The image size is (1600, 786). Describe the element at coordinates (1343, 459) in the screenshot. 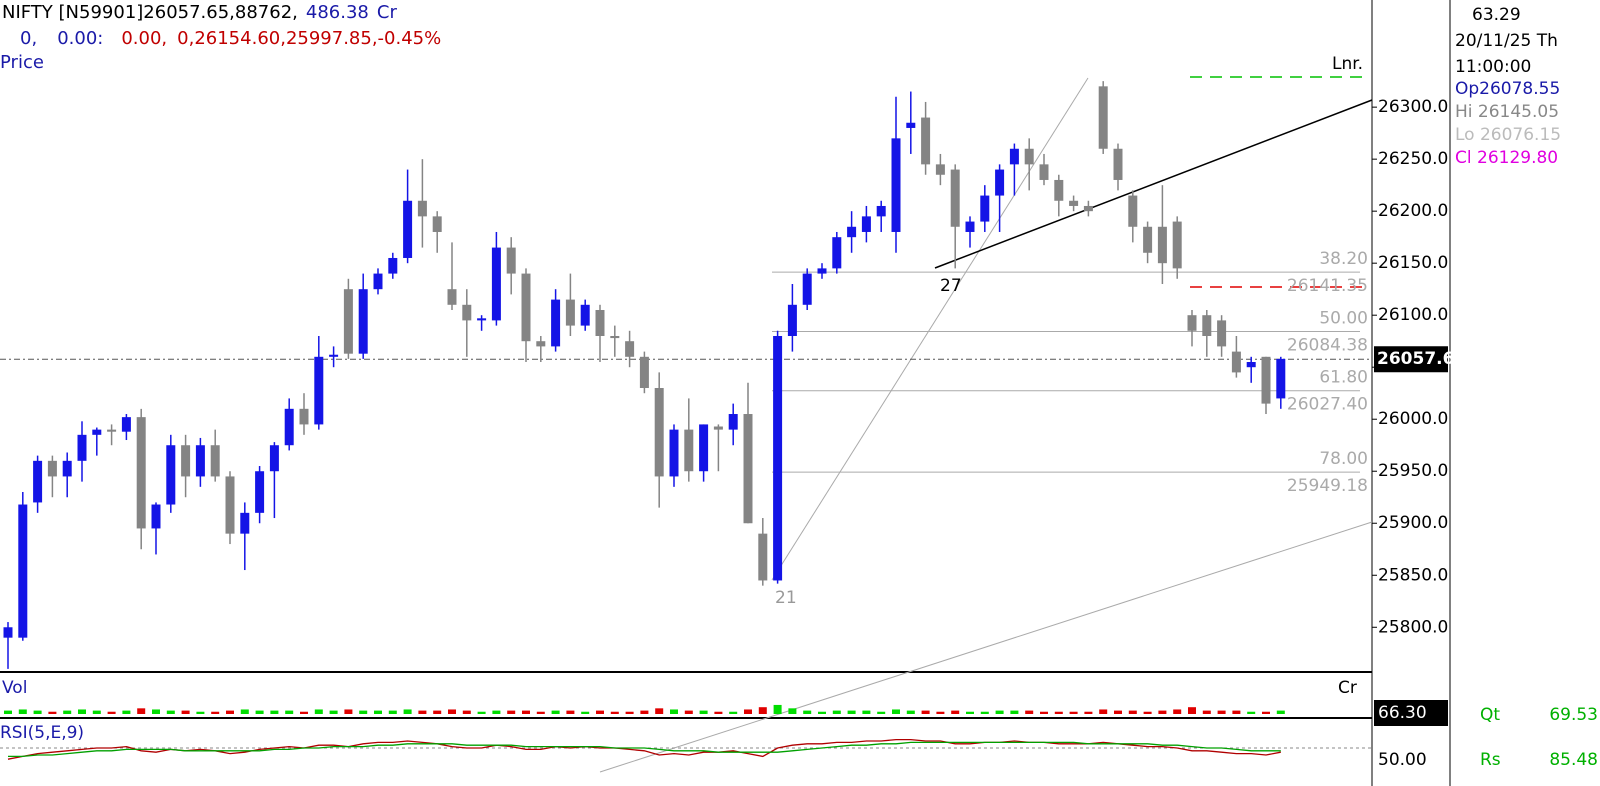

I see `fib-ratio: 78.00` at that location.